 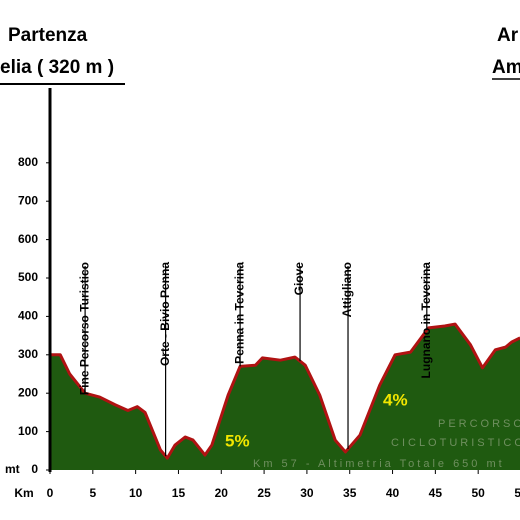 I want to click on x-tick-label: 25, so click(x=264, y=493).